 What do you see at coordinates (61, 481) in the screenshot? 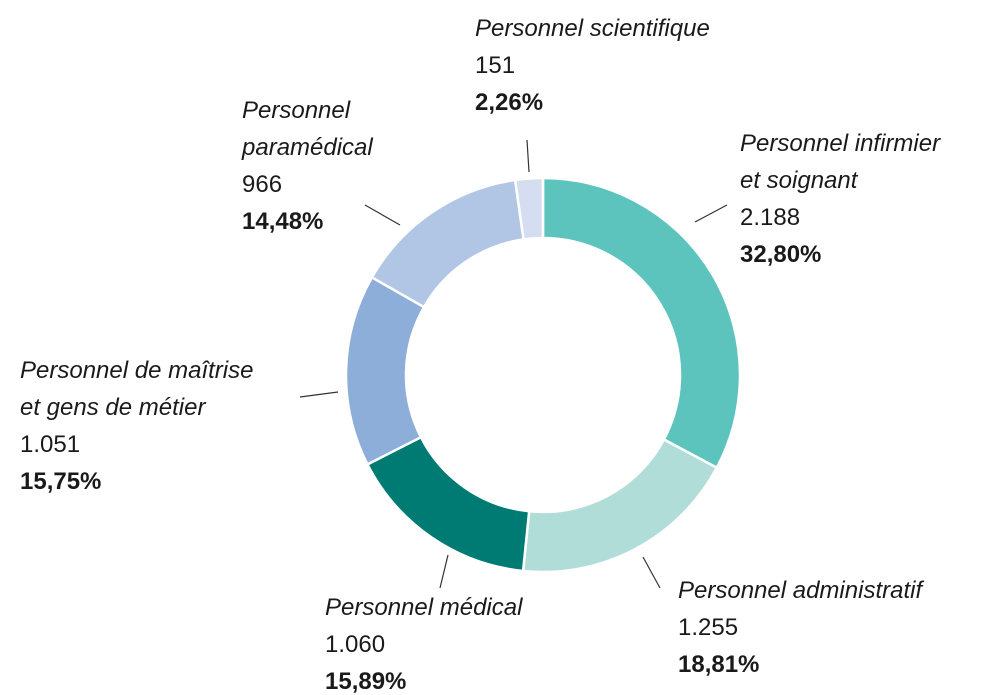
I see `percentage-label: 15,75%` at bounding box center [61, 481].